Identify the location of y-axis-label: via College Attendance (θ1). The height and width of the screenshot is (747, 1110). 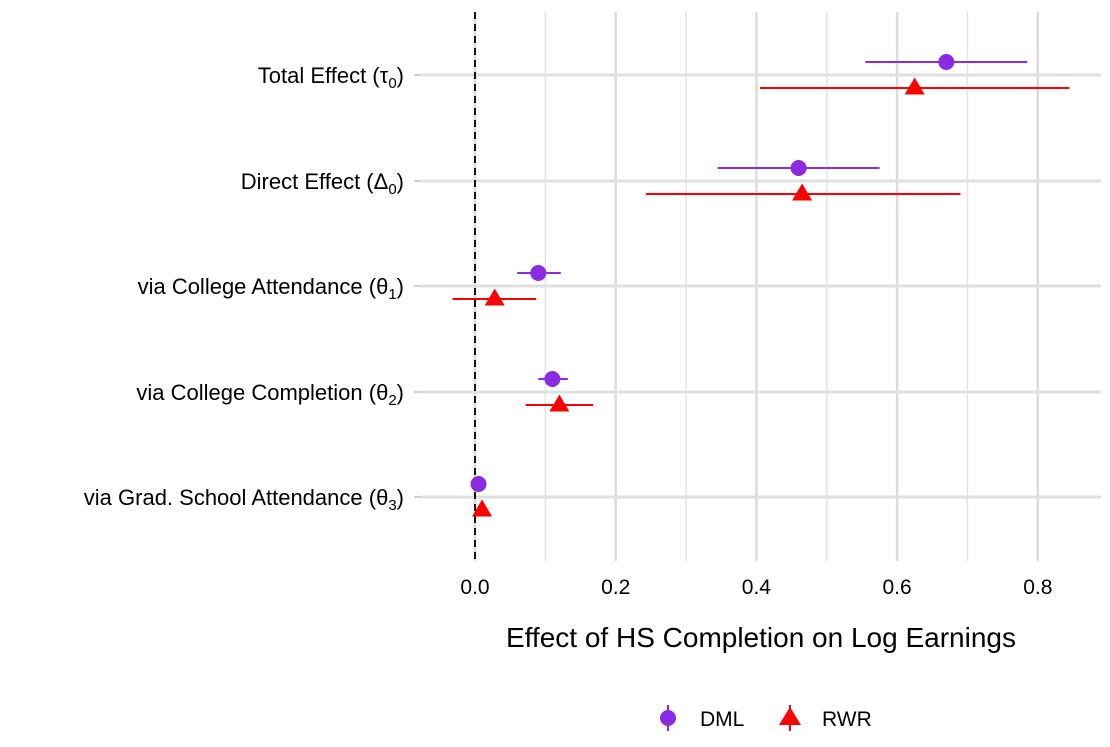
(271, 288).